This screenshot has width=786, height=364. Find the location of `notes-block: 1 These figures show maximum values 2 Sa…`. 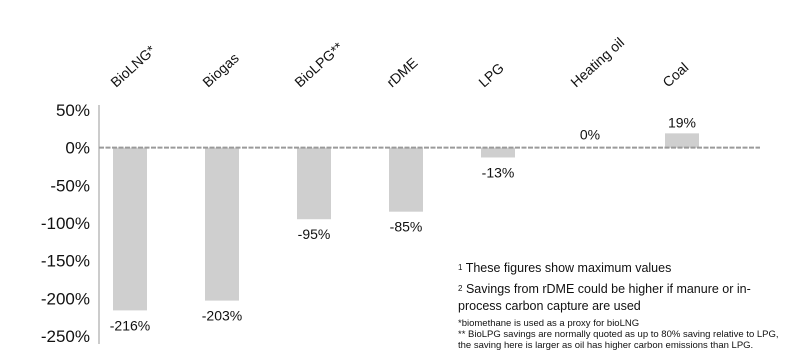

notes-block: 1 These figures show maximum values 2 Sa… is located at coordinates (622, 305).